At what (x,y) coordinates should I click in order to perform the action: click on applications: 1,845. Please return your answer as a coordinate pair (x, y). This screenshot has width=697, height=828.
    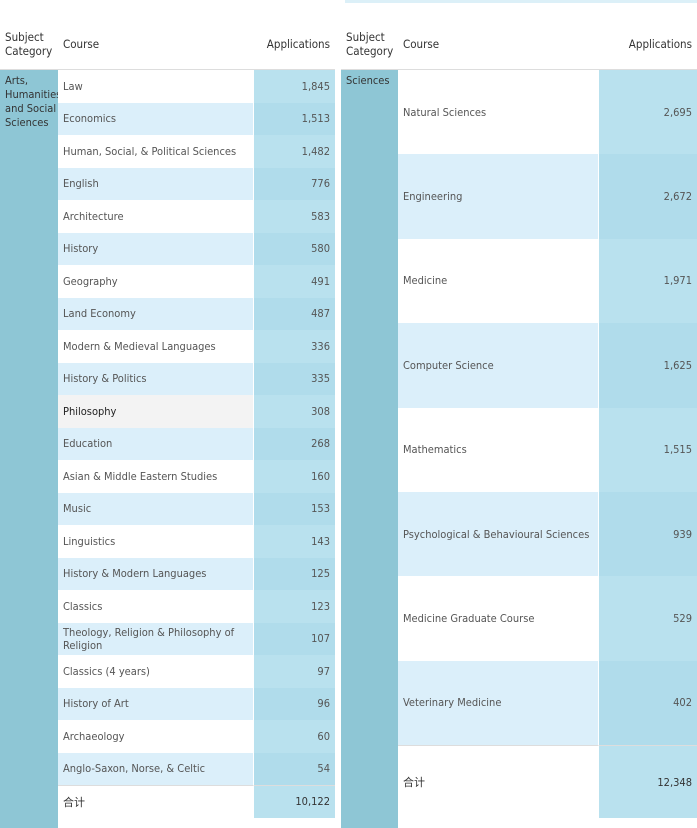
    Looking at the image, I should click on (294, 86).